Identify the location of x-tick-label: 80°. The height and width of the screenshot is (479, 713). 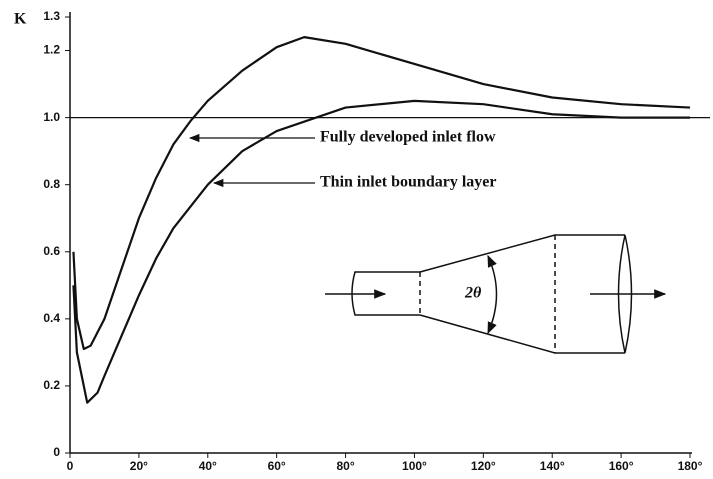
(345, 466).